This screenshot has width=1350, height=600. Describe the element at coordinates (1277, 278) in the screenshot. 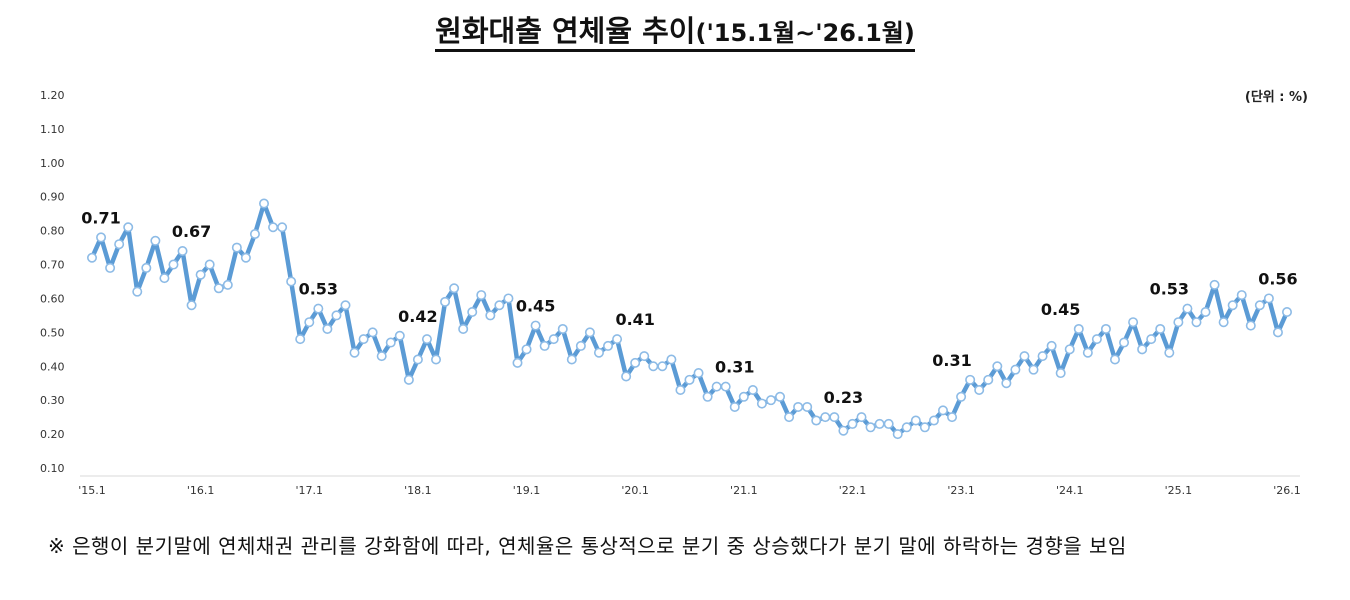

I see `data-label: 0.56` at that location.